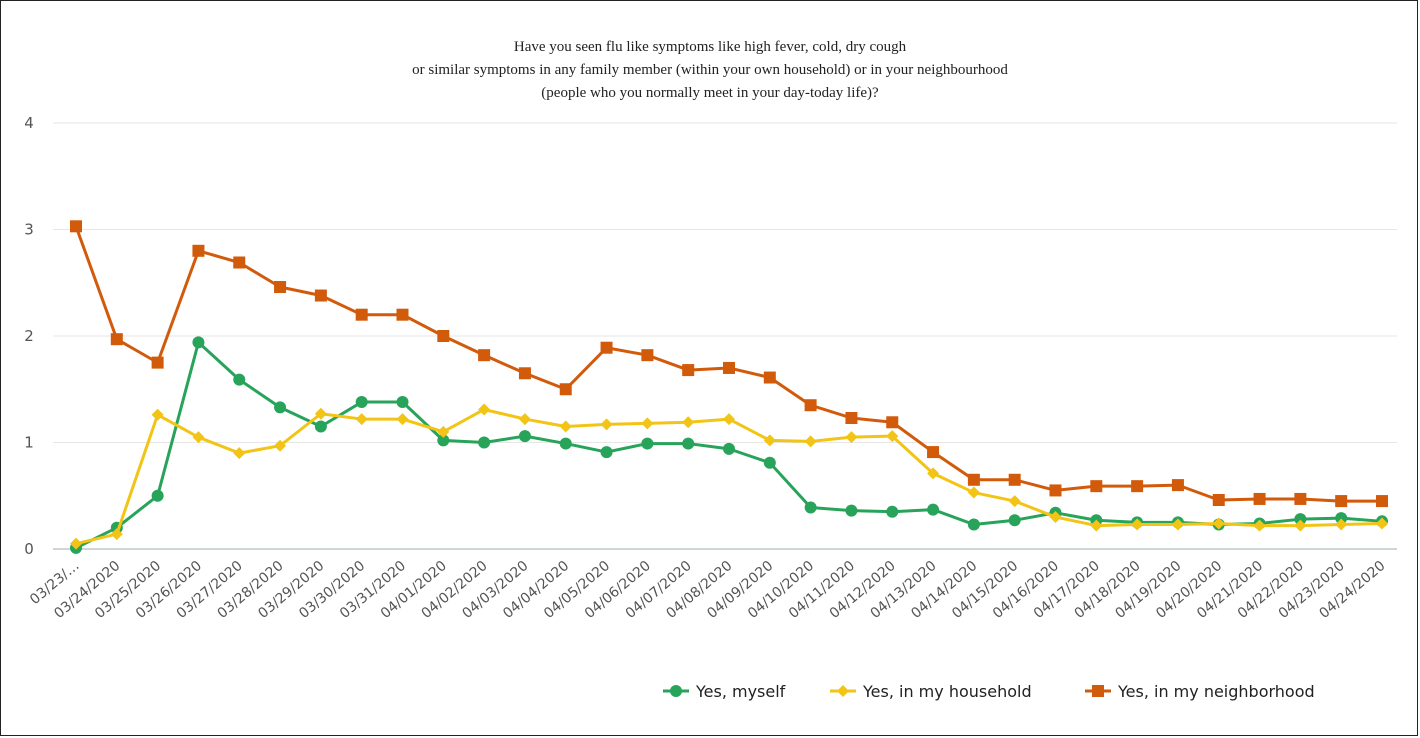 The image size is (1420, 738). I want to click on y-tick-label: 0, so click(29, 549).